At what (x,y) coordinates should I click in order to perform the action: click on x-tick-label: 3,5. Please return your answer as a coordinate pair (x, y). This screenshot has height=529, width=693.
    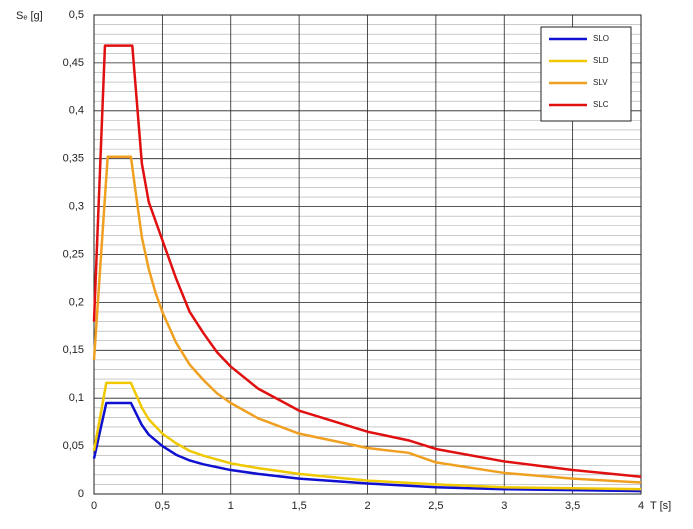
    Looking at the image, I should click on (572, 506).